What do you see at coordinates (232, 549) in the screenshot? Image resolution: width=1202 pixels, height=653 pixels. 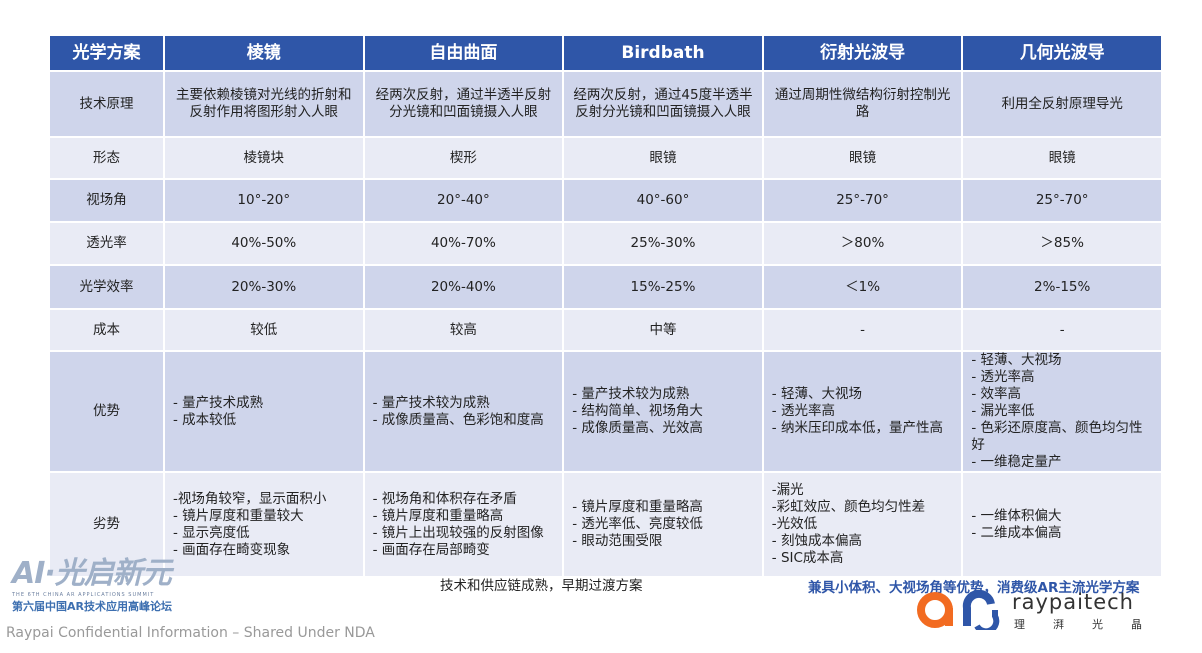 I see `list-item: - 画面存在畸变现象` at bounding box center [232, 549].